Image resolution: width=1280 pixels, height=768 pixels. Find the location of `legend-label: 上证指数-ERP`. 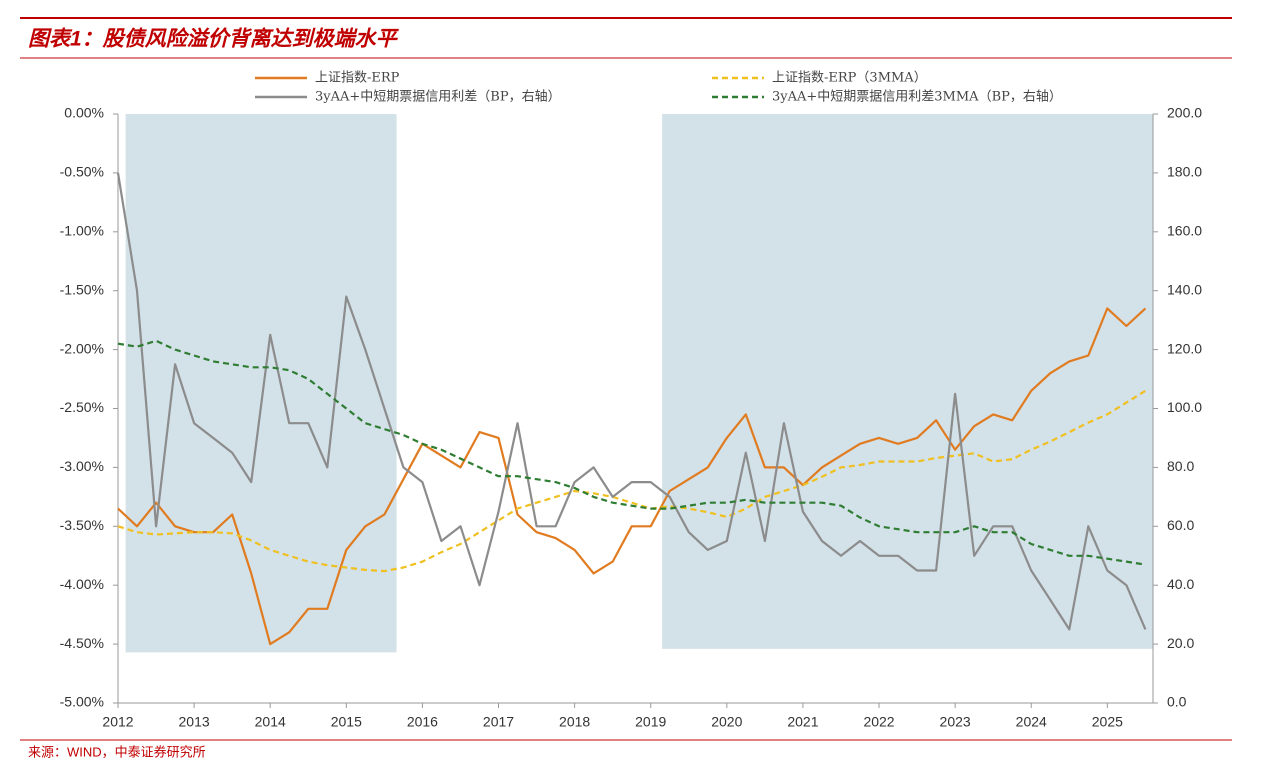

legend-label: 上证指数-ERP is located at coordinates (357, 78).